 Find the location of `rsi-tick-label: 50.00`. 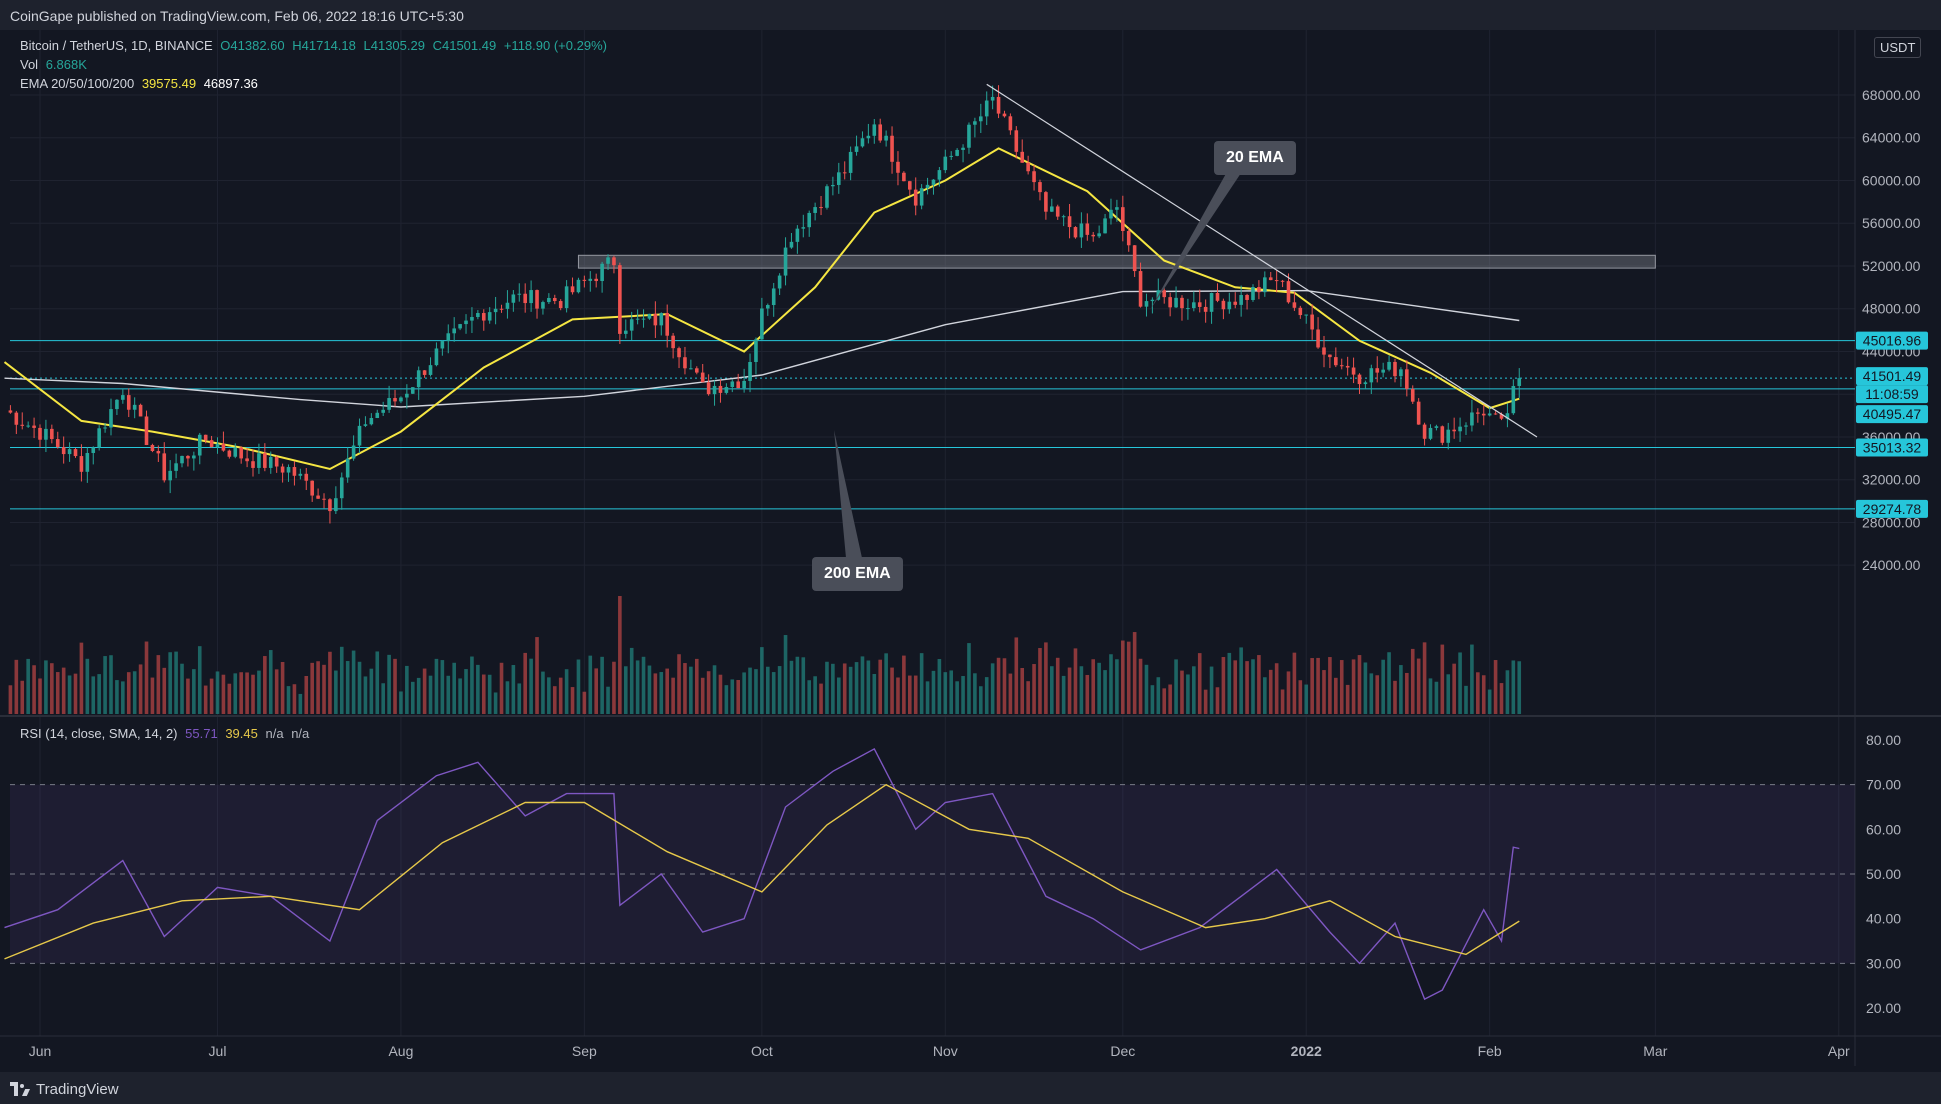

rsi-tick-label: 50.00 is located at coordinates (1883, 874).